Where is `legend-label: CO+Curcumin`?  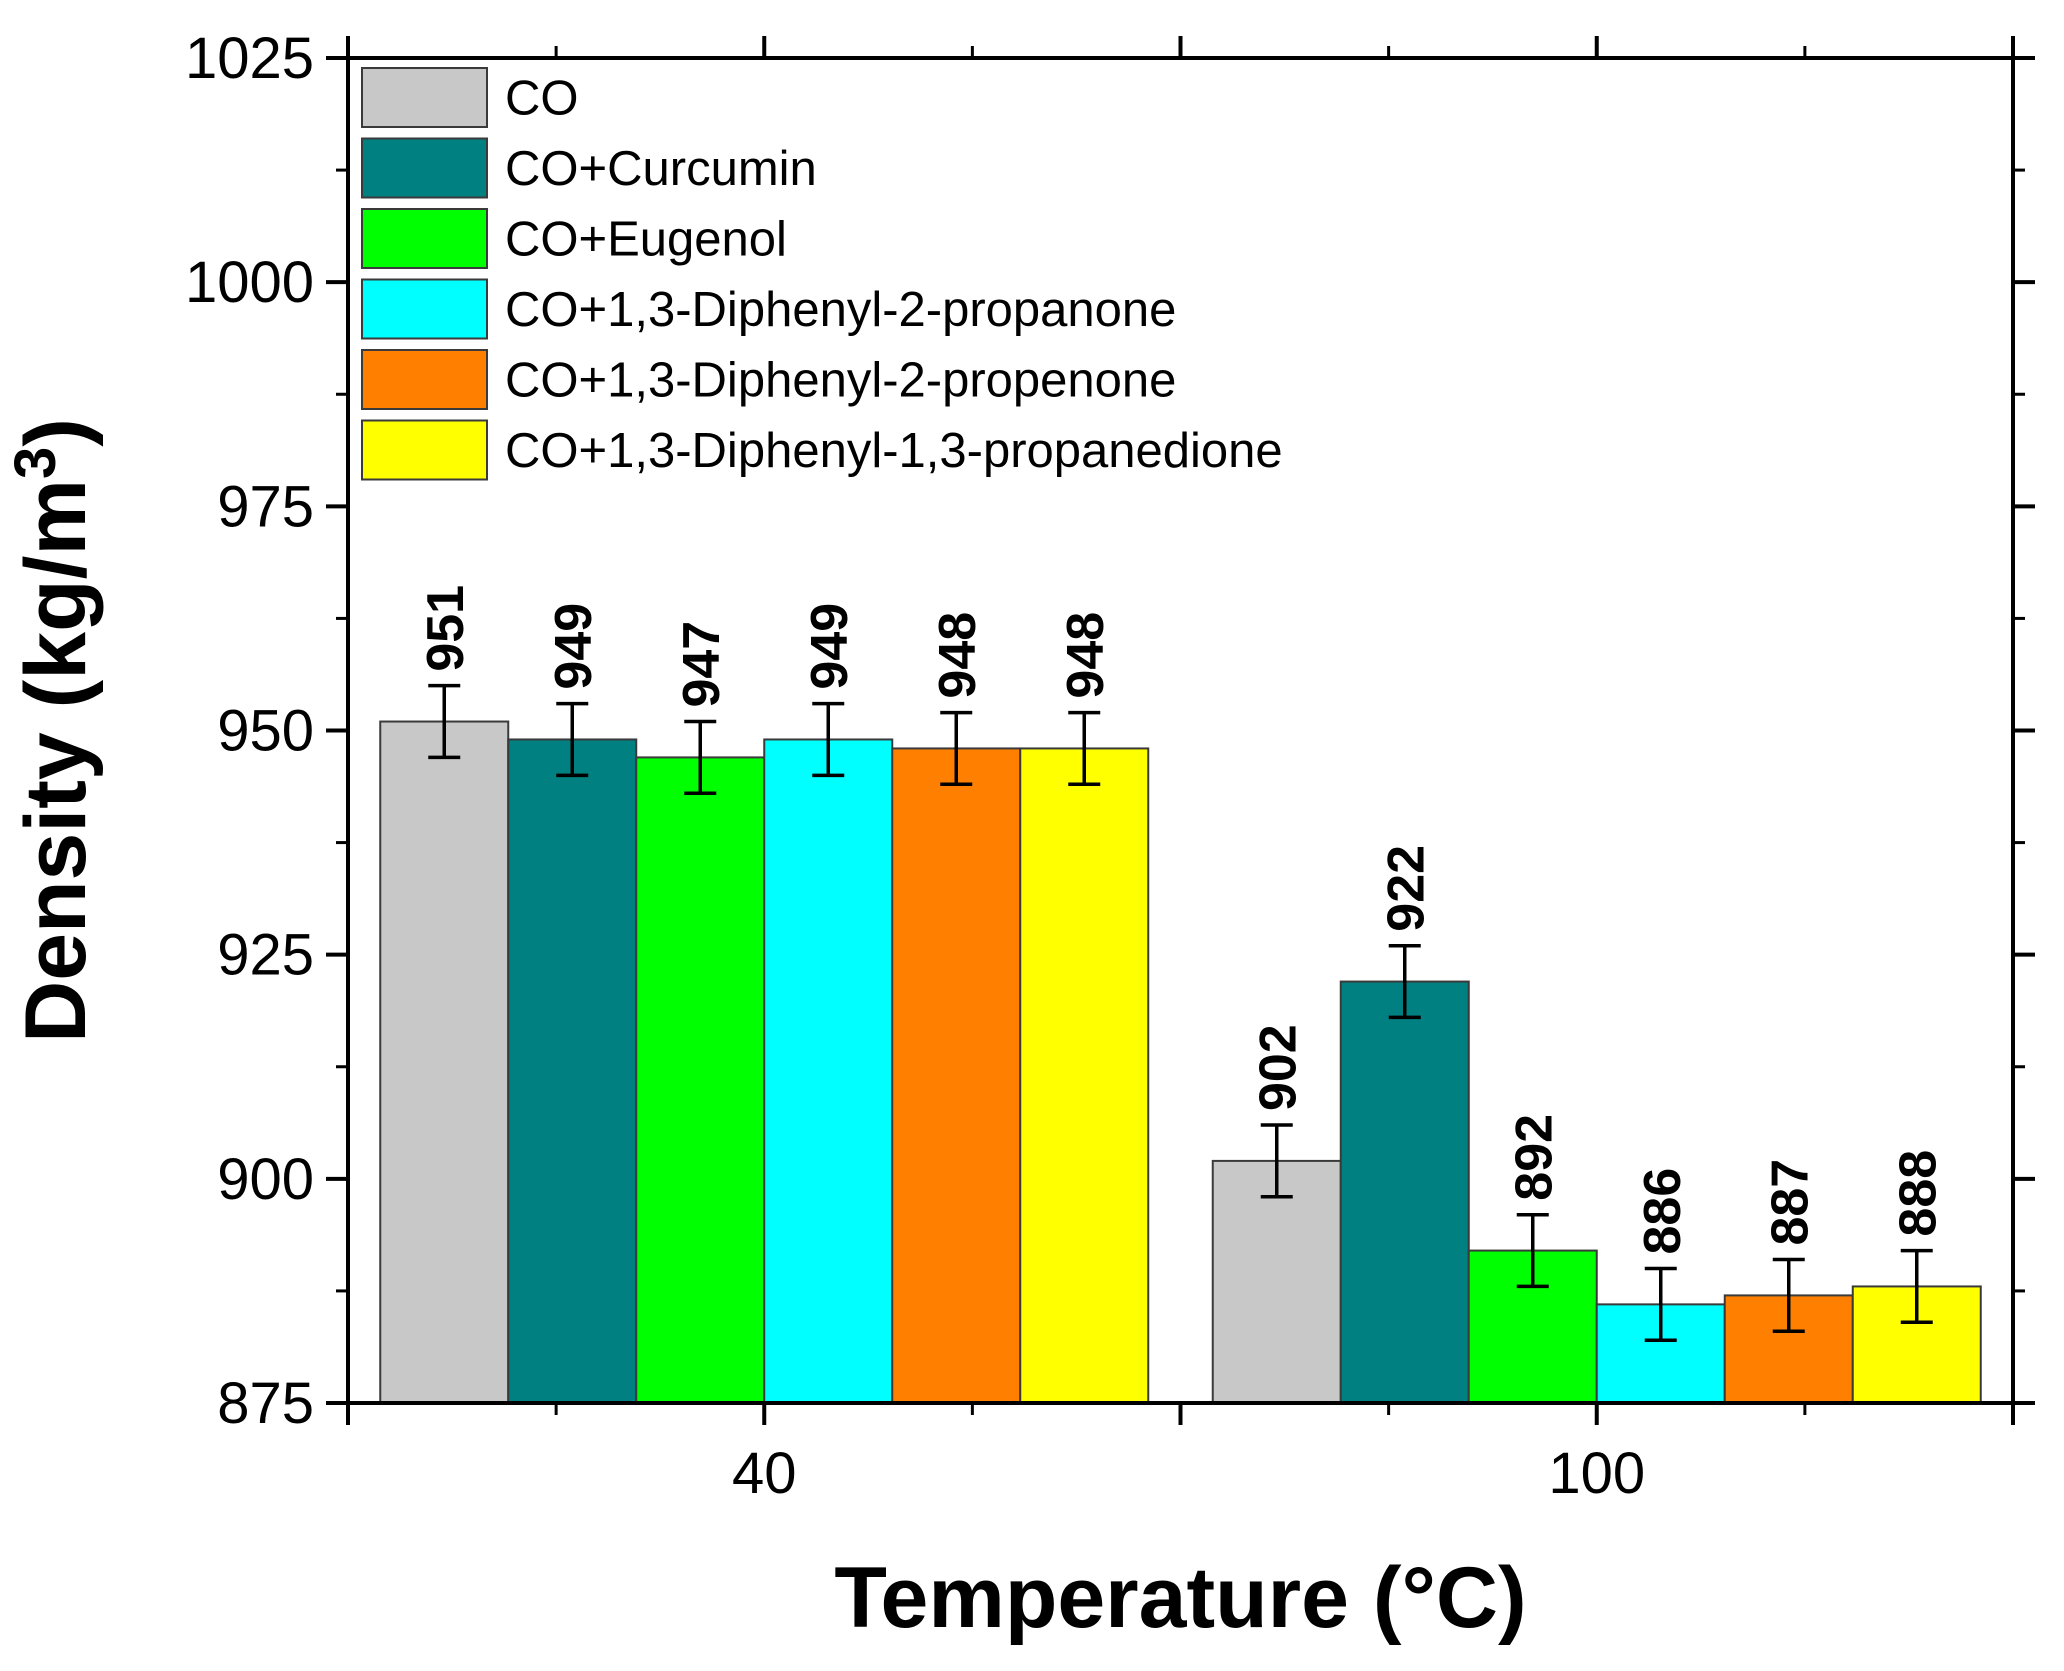
legend-label: CO+Curcumin is located at coordinates (661, 169).